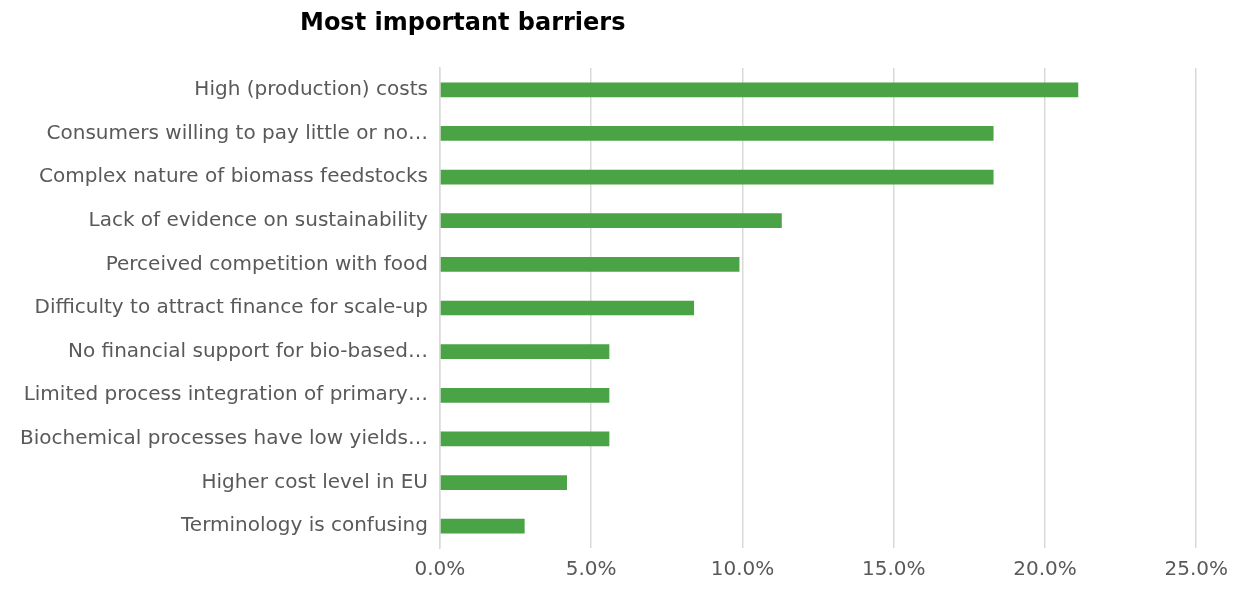 This screenshot has width=1251, height=600. I want to click on y-tick-label: Terminology is confusing, so click(304, 524).